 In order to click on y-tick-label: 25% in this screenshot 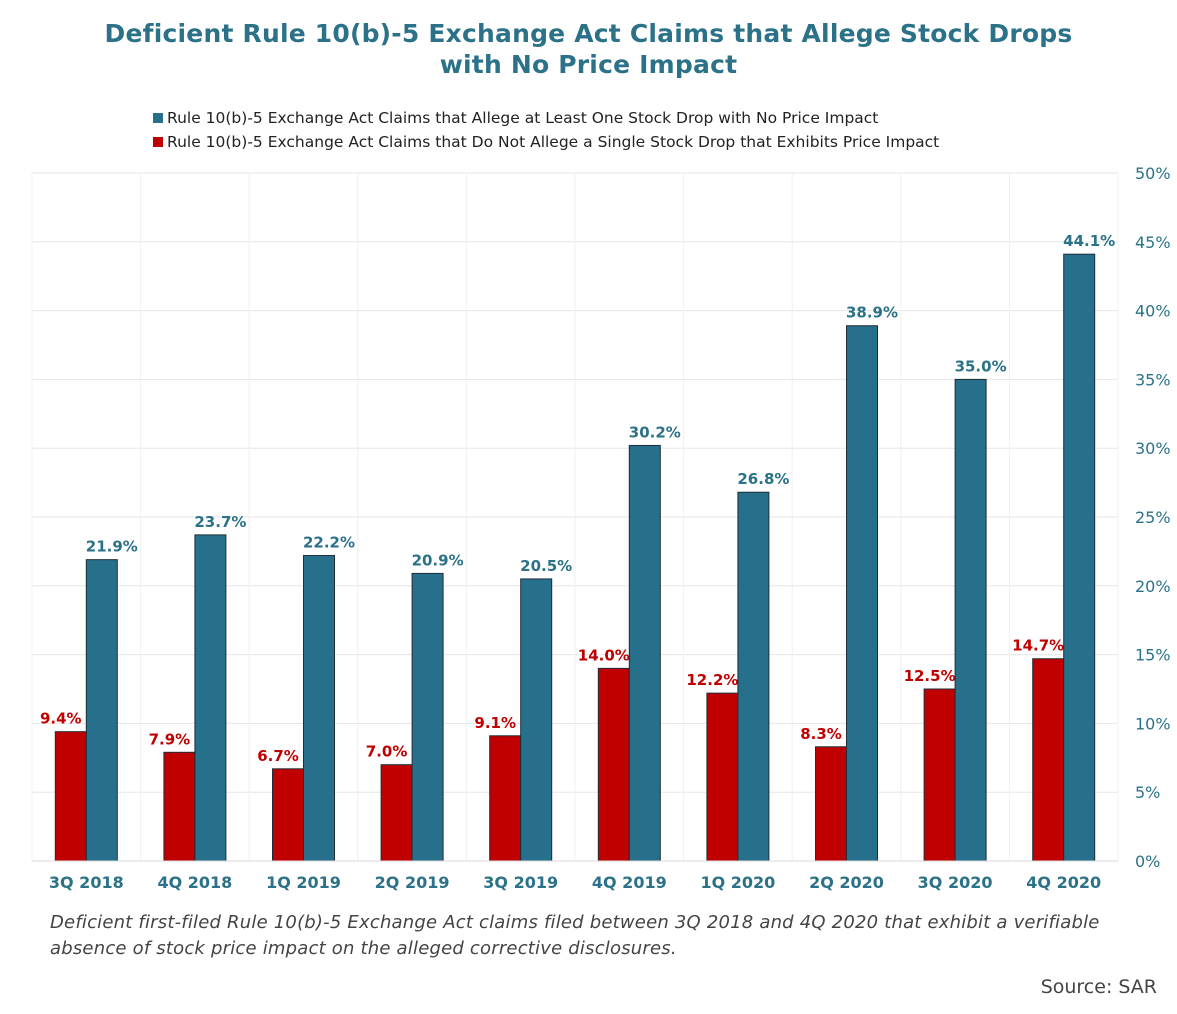, I will do `click(1153, 517)`.